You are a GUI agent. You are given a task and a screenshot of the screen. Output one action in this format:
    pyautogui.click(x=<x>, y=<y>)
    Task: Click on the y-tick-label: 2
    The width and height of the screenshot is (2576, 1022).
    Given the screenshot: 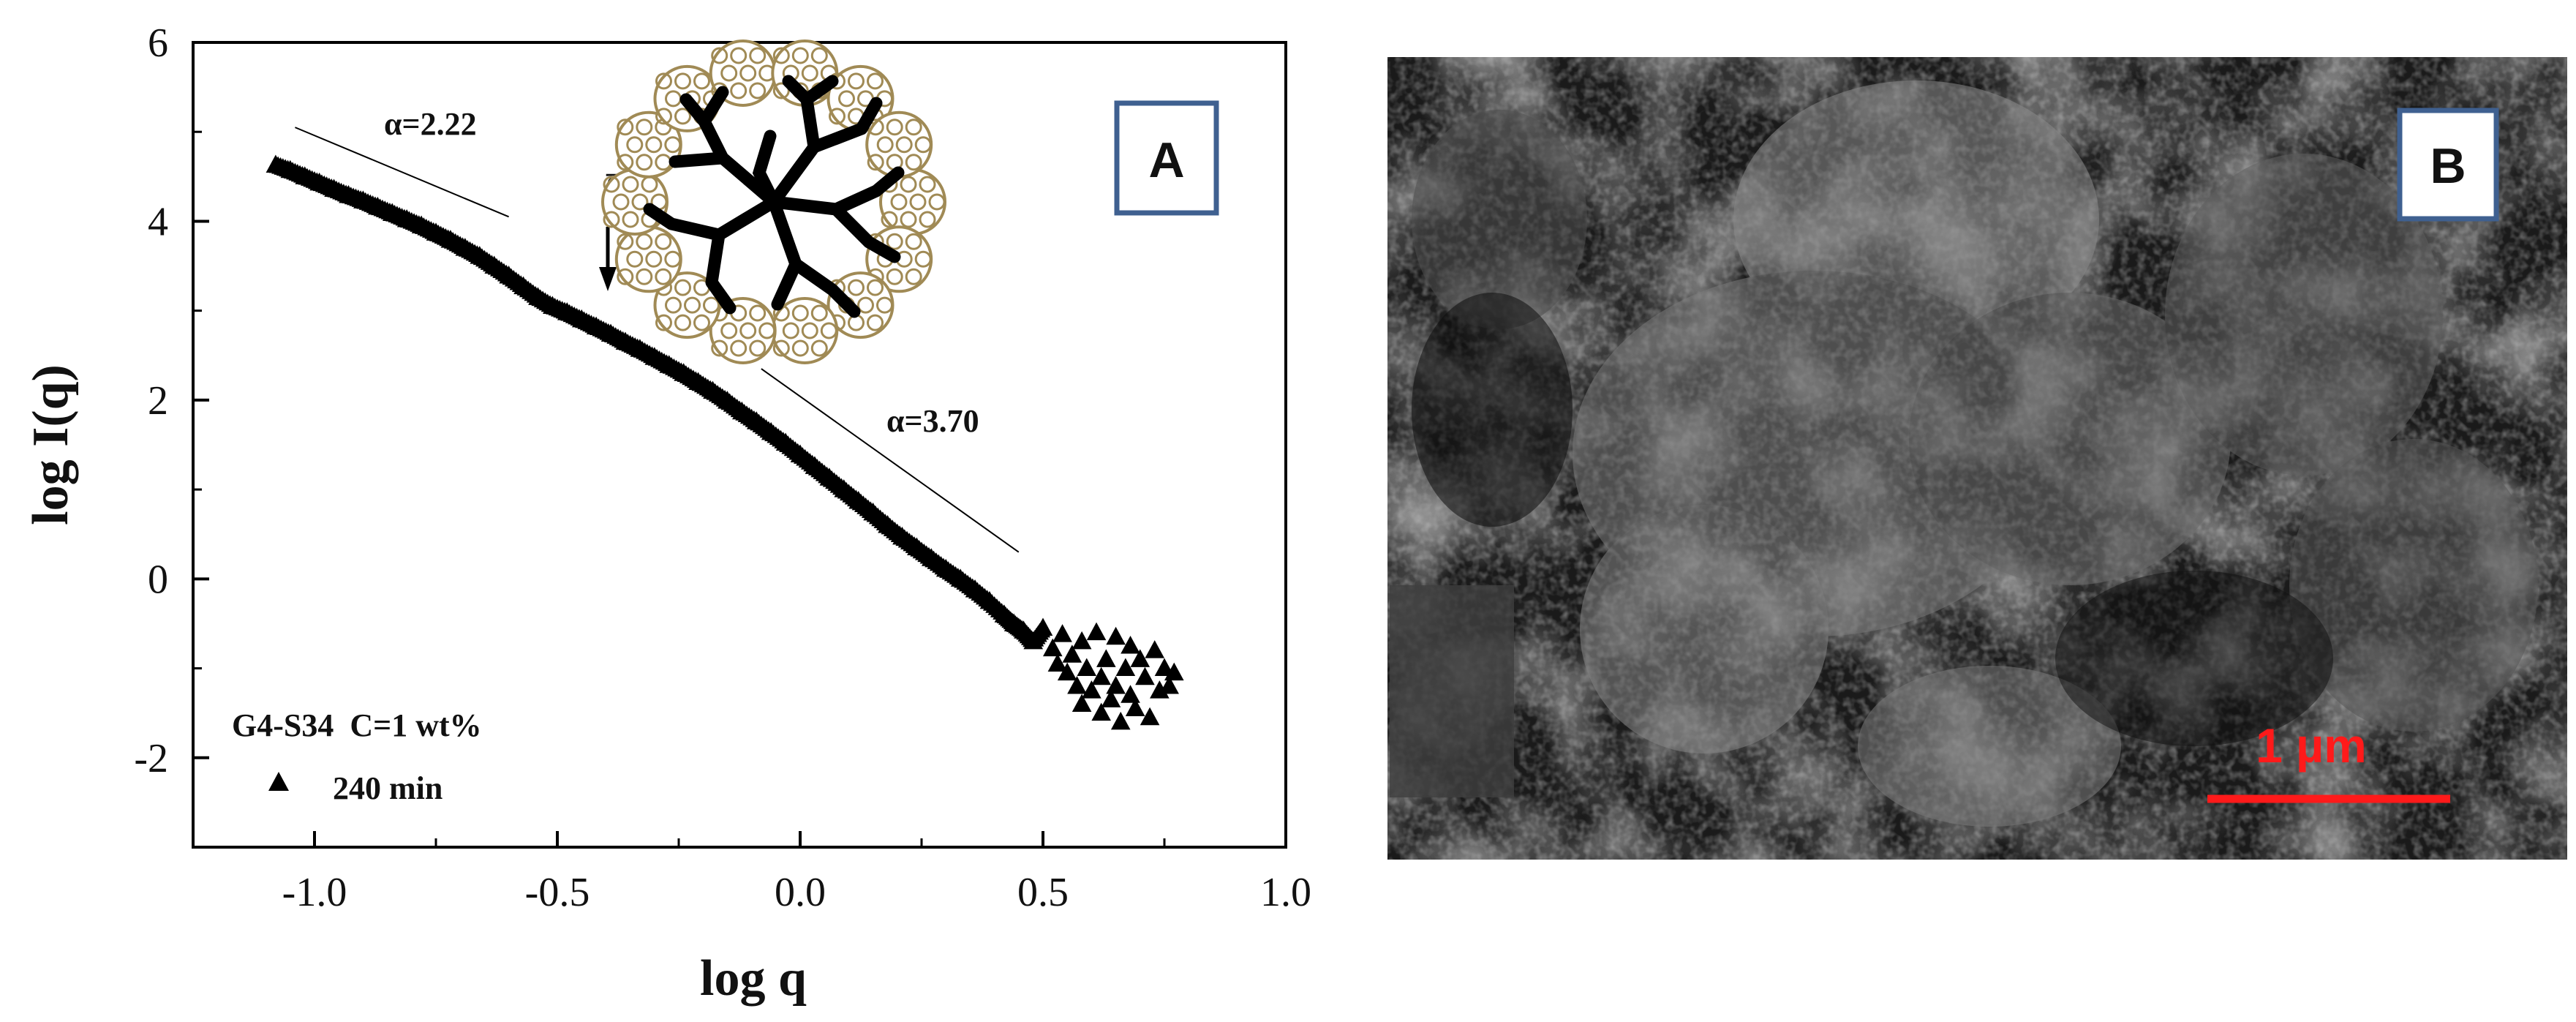 What is the action you would take?
    pyautogui.click(x=158, y=401)
    